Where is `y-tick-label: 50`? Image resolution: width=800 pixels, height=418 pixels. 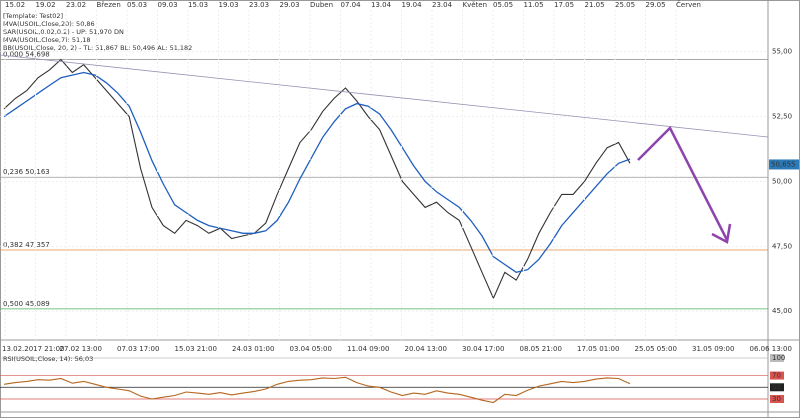 y-tick-label: 50 is located at coordinates (776, 387).